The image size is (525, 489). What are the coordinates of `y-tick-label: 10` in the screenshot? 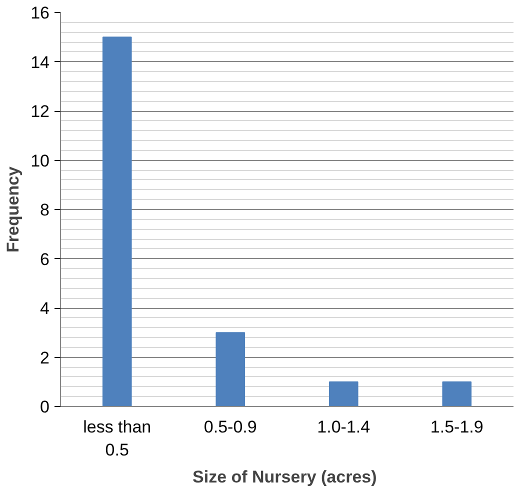 It's located at (40, 160).